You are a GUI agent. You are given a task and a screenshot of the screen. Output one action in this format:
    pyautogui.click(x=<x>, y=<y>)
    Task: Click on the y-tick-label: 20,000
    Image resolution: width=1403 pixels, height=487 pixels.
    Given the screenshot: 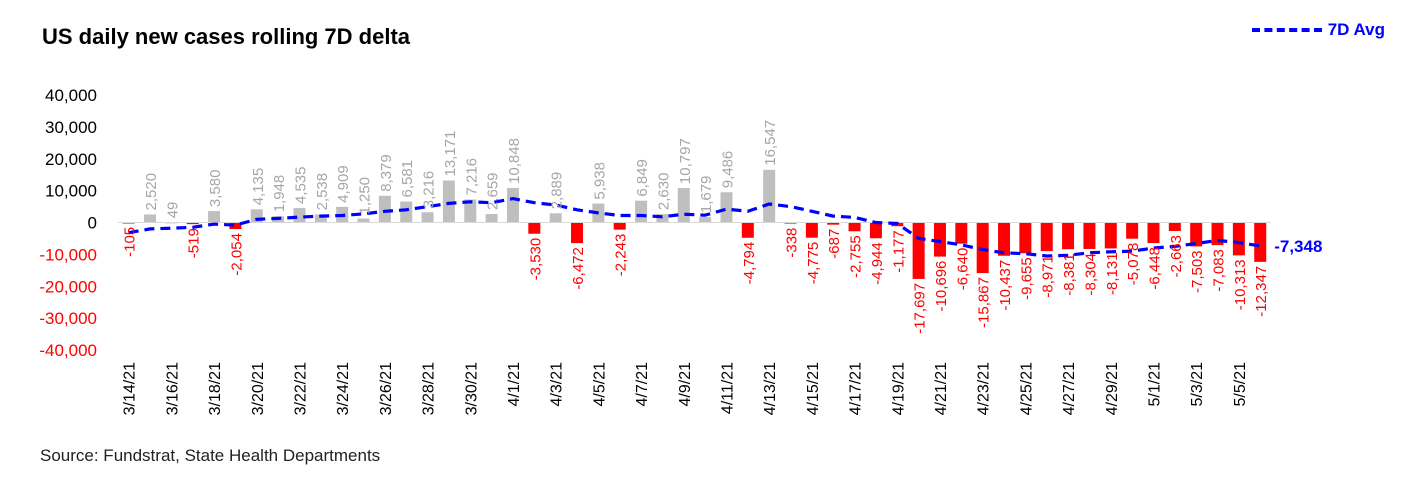 What is the action you would take?
    pyautogui.click(x=71, y=159)
    